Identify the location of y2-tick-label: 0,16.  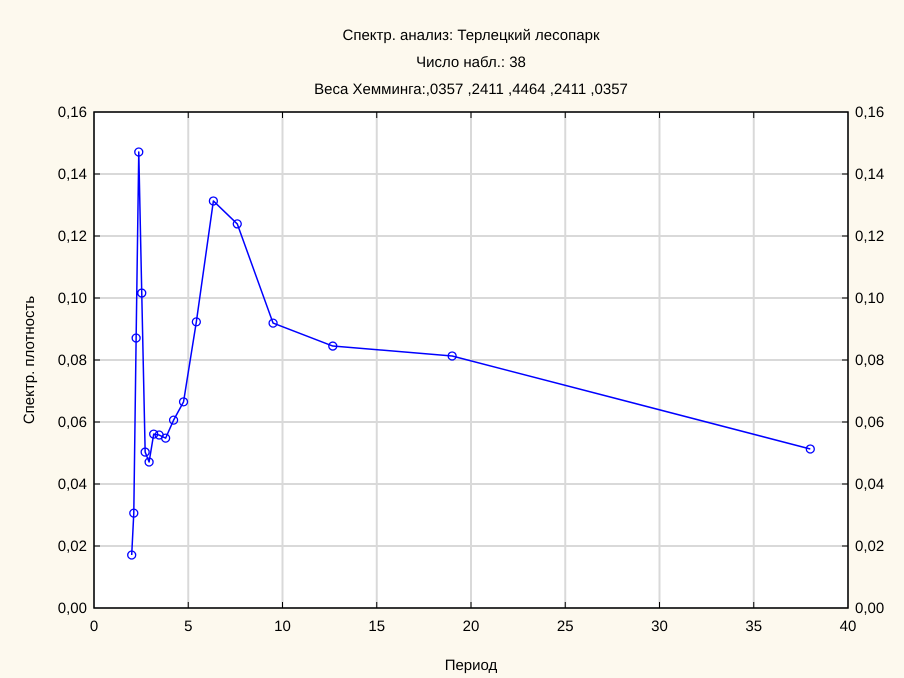
(869, 112).